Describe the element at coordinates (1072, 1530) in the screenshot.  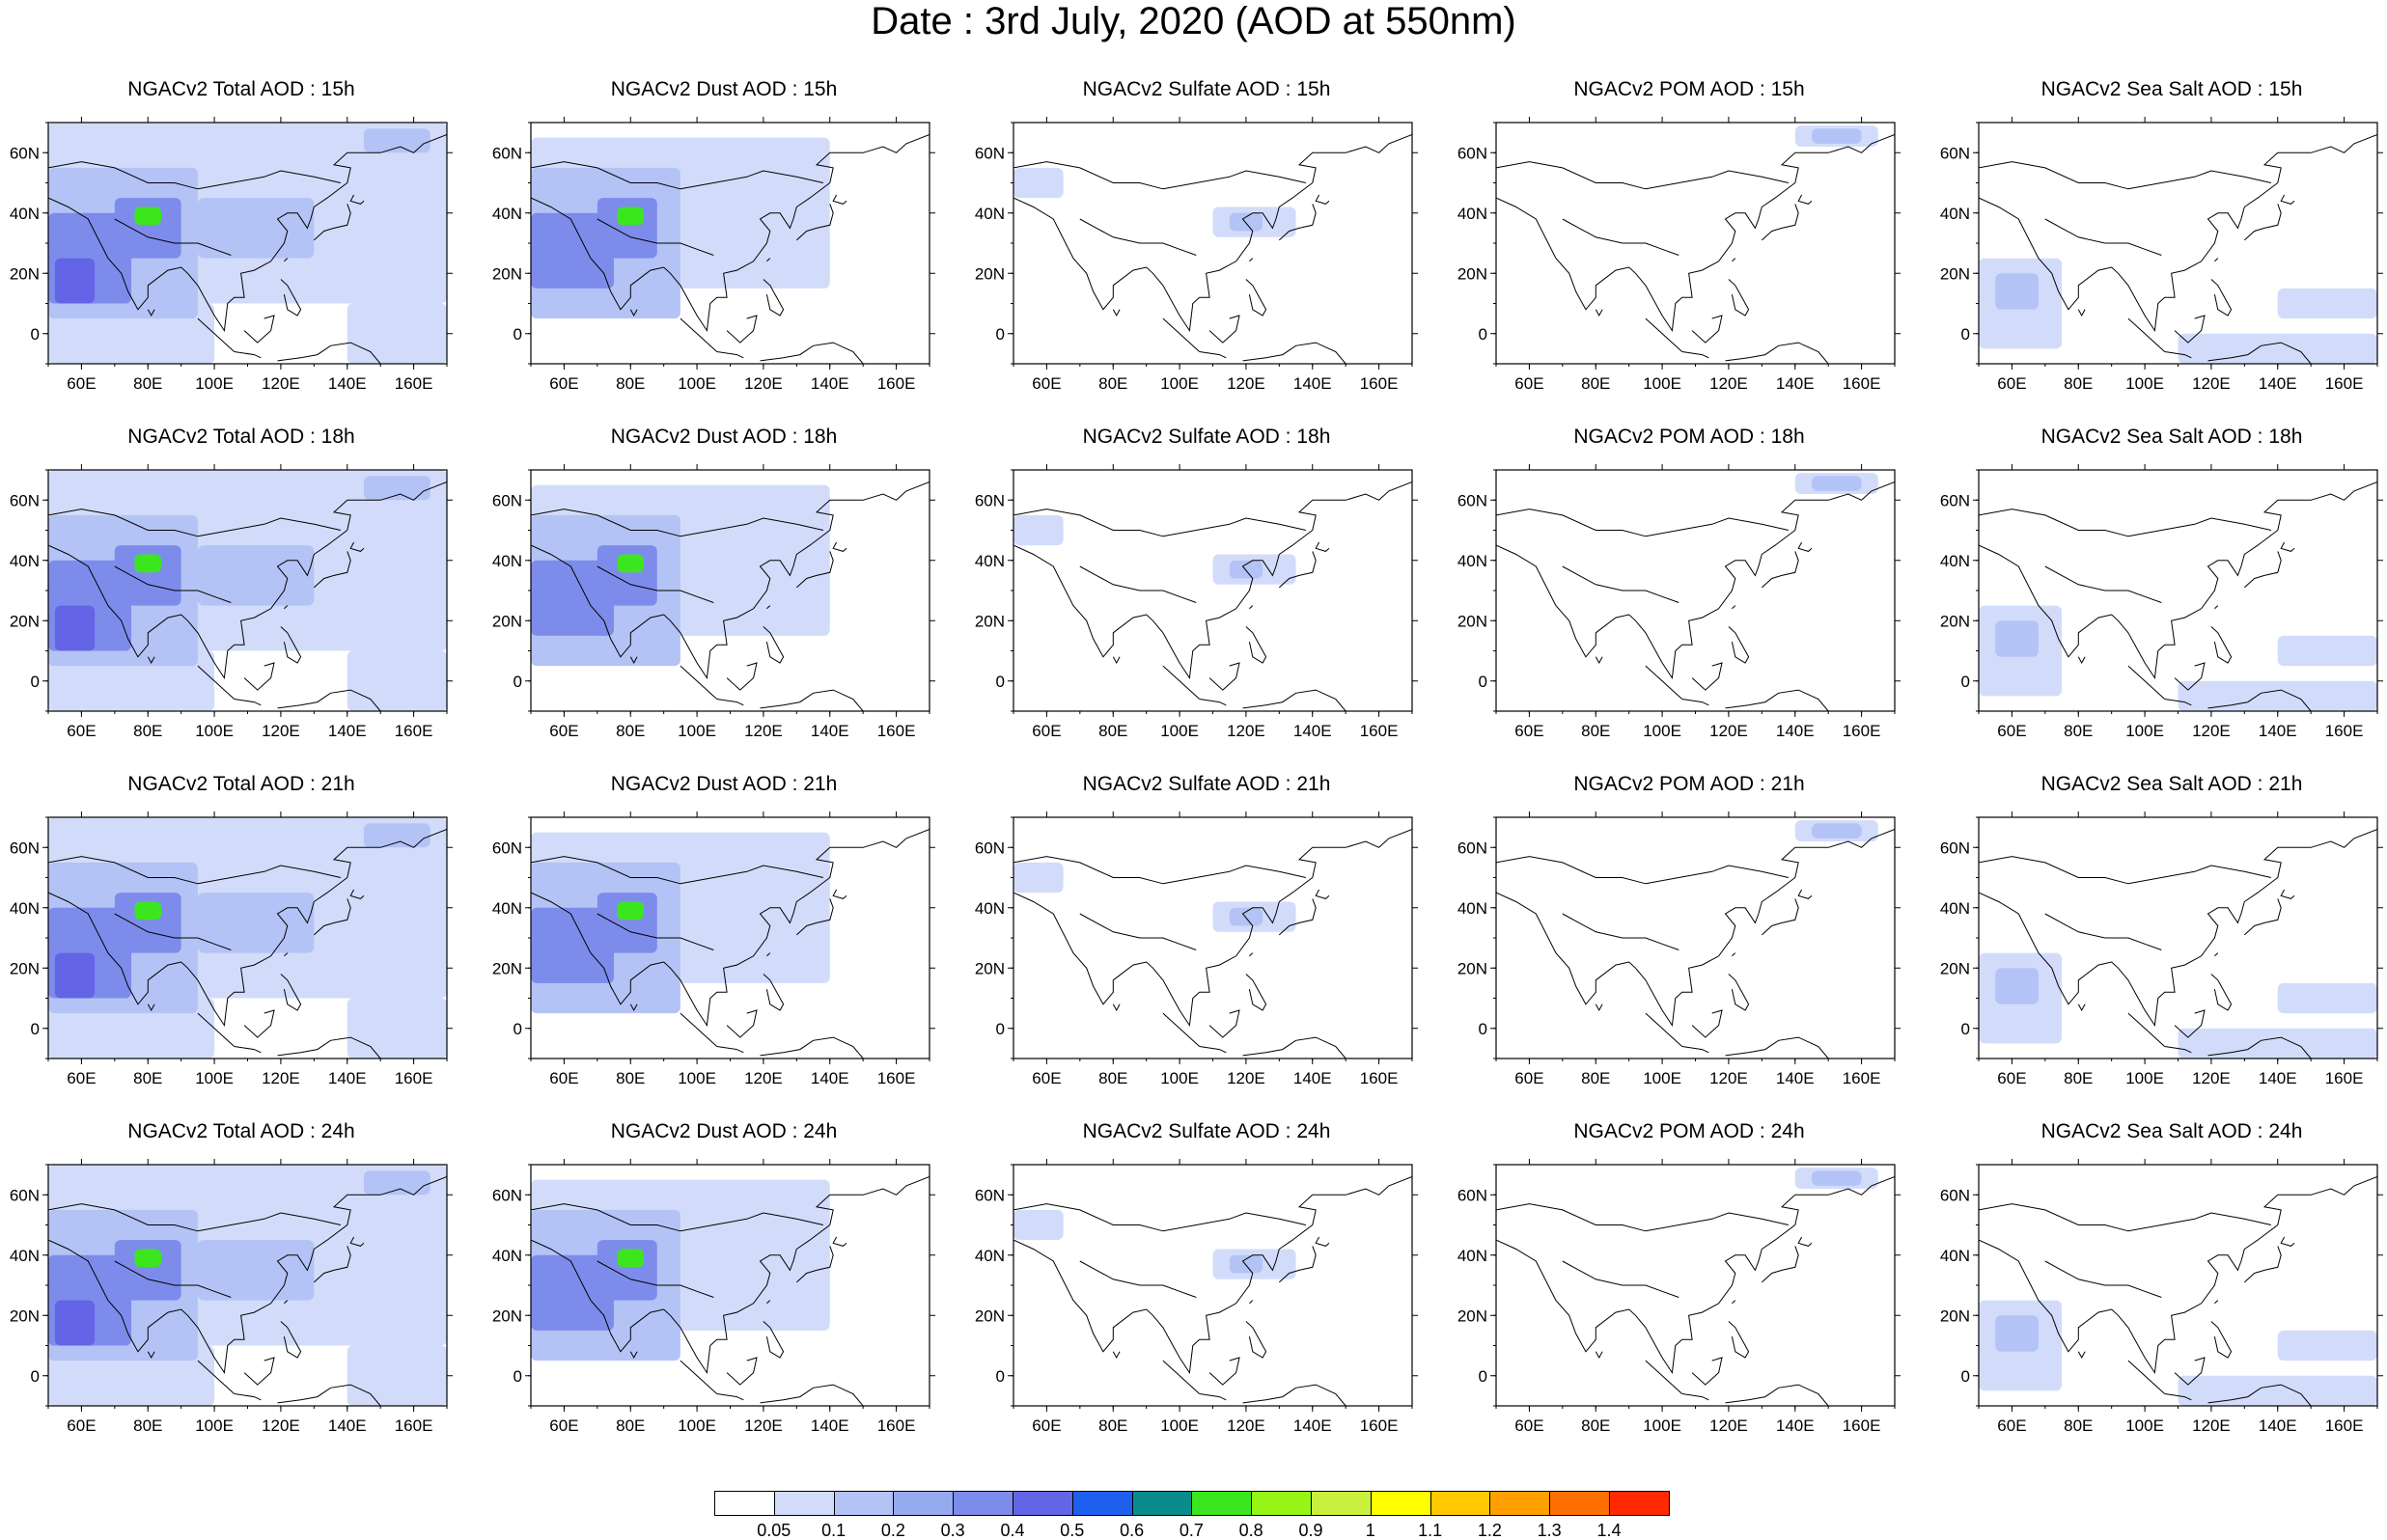
I see `colorbar-label: 0.5` at that location.